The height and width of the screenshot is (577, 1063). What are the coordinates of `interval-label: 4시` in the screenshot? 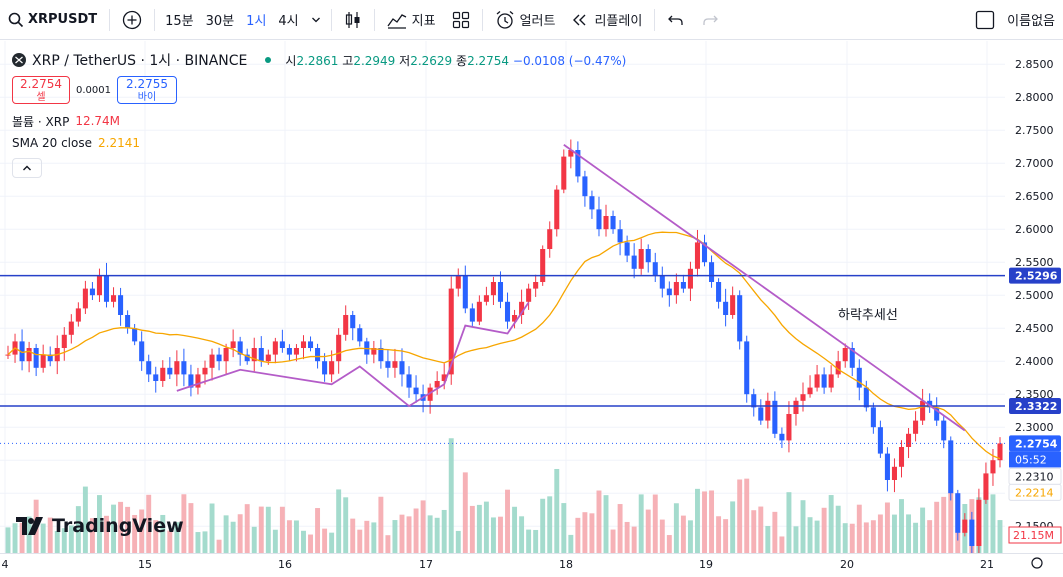 It's located at (288, 21).